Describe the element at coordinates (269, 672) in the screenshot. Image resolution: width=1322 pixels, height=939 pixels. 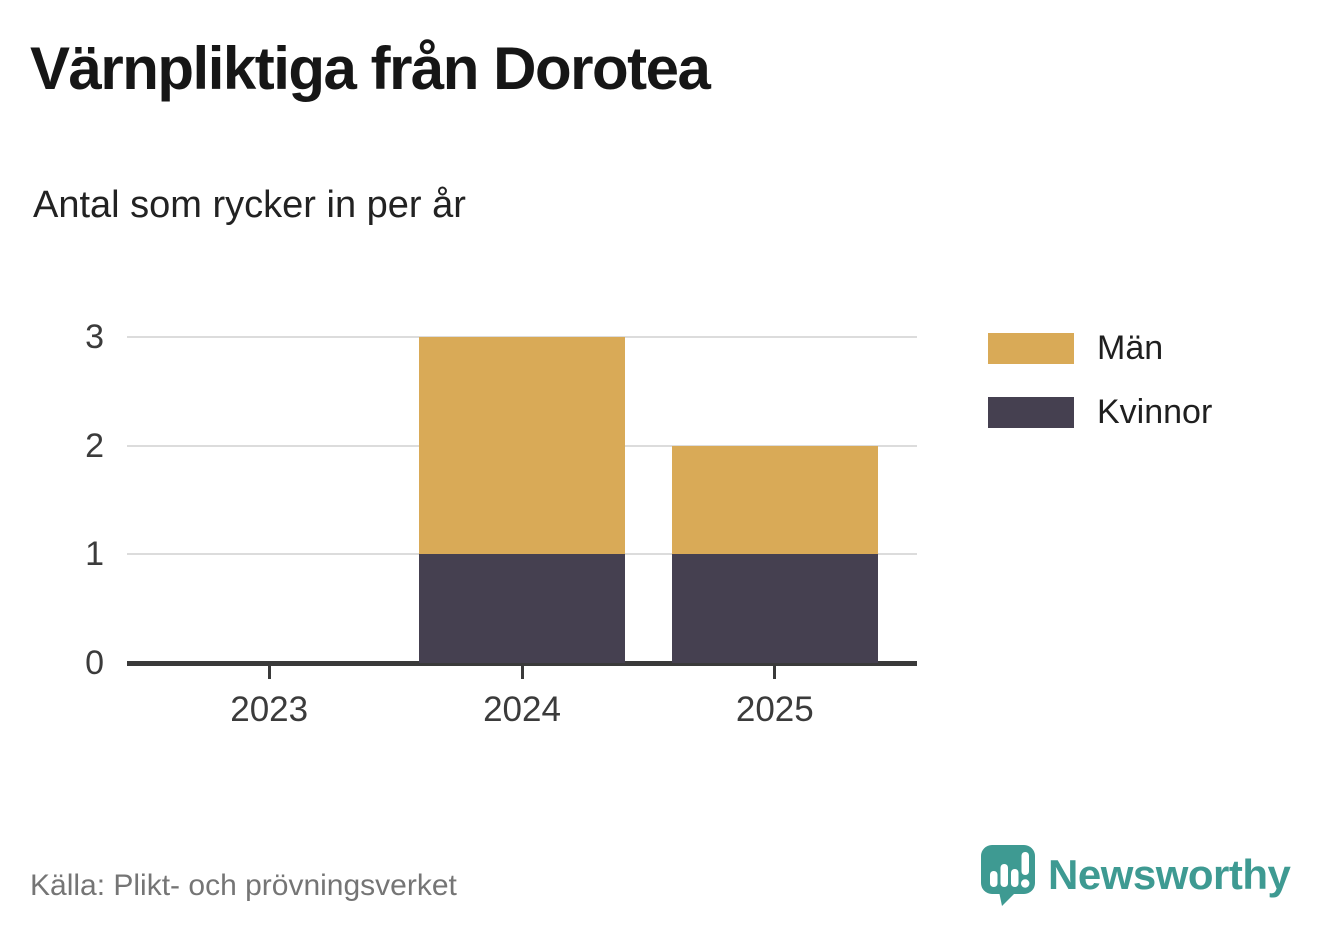
I see `x-tick-2023` at that location.